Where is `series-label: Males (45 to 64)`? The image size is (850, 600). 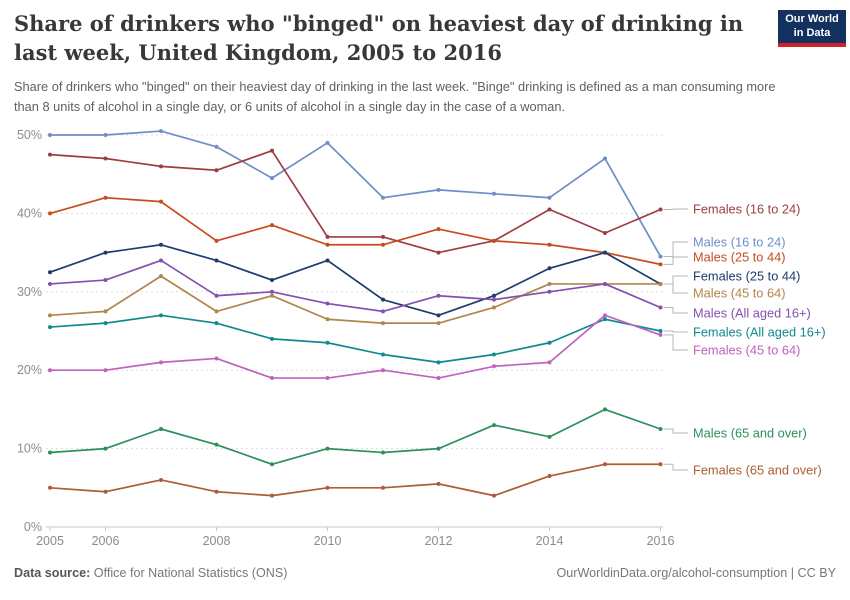
series-label: Males (45 to 64) is located at coordinates (739, 293).